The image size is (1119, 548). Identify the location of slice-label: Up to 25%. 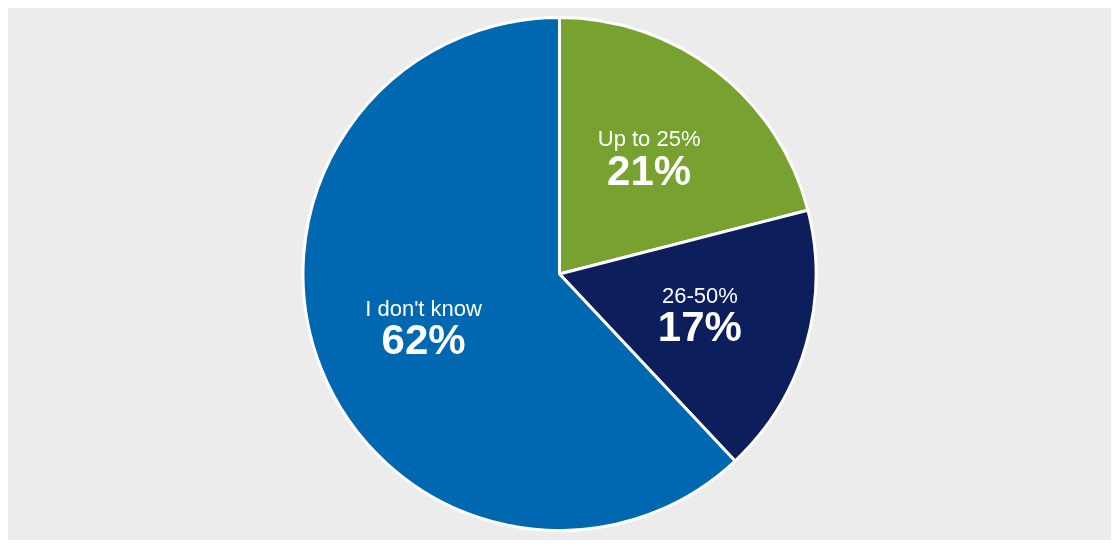
(649, 139).